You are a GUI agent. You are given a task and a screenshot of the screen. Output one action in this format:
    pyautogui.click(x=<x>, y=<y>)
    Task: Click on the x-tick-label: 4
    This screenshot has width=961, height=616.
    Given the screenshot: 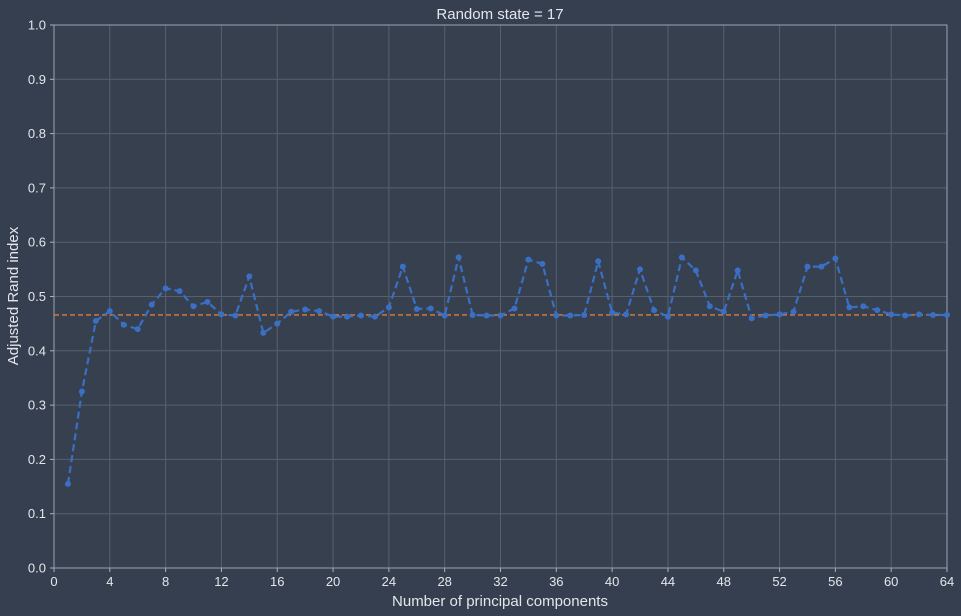 What is the action you would take?
    pyautogui.click(x=109, y=581)
    